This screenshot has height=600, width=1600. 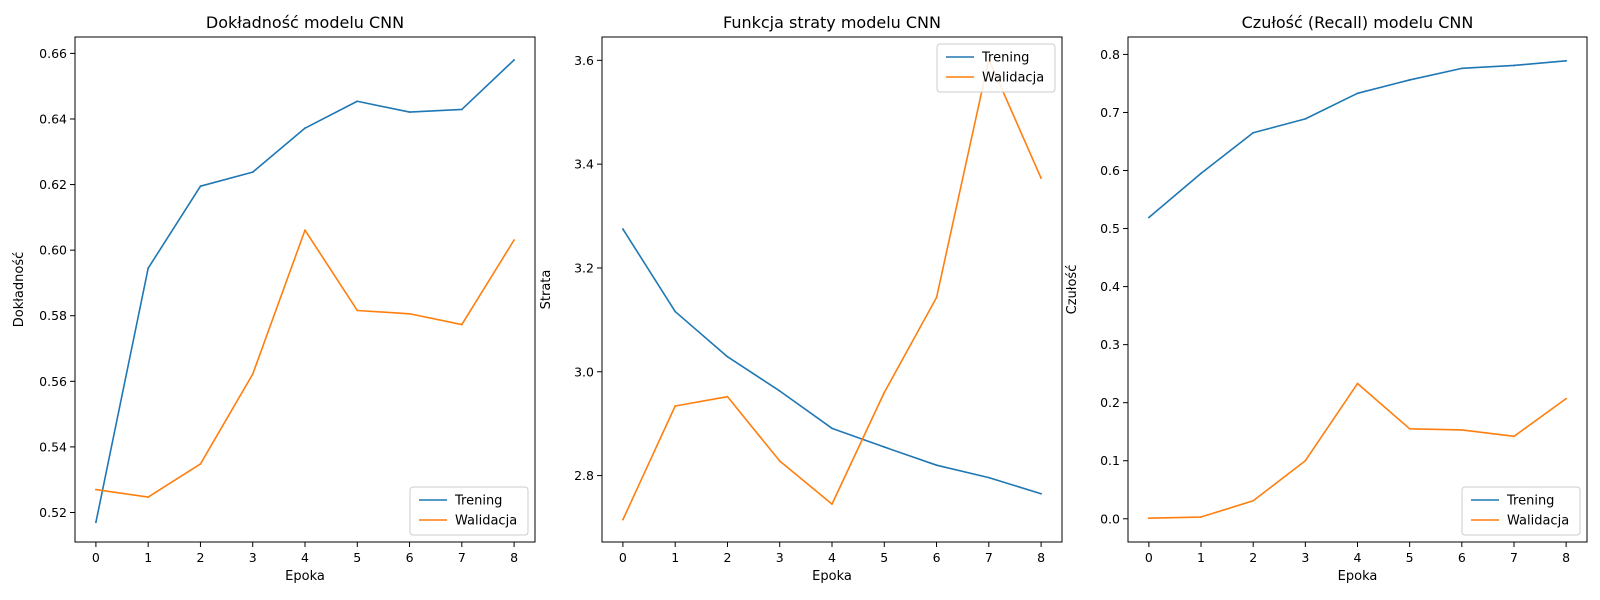 What do you see at coordinates (305, 22) in the screenshot?
I see `chart-title: Dokładność modelu CNN` at bounding box center [305, 22].